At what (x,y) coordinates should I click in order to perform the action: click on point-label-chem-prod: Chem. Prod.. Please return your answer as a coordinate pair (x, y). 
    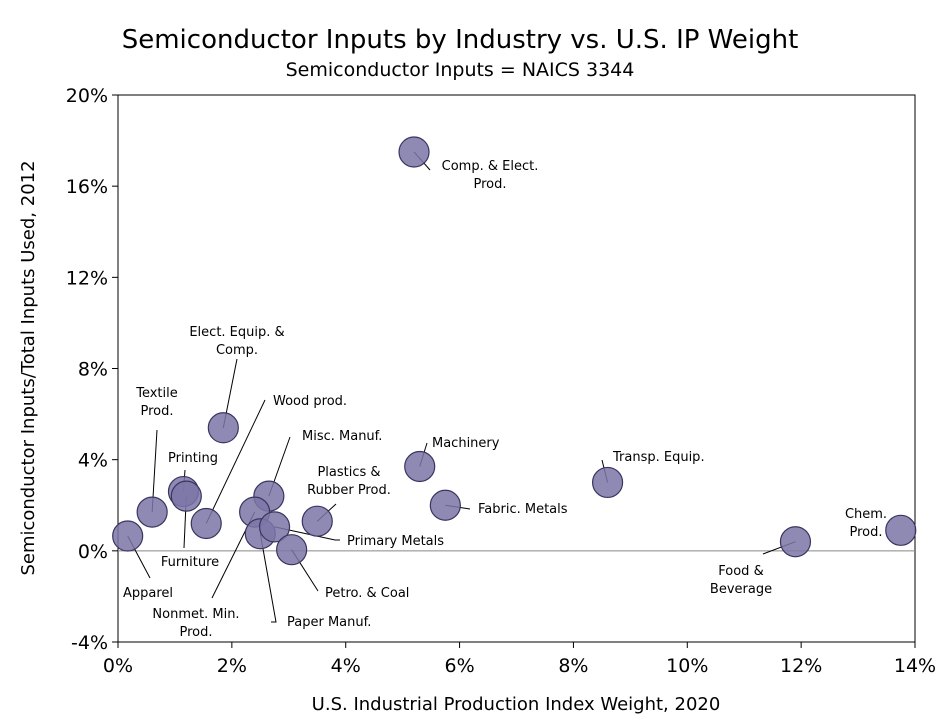
    Looking at the image, I should click on (866, 523).